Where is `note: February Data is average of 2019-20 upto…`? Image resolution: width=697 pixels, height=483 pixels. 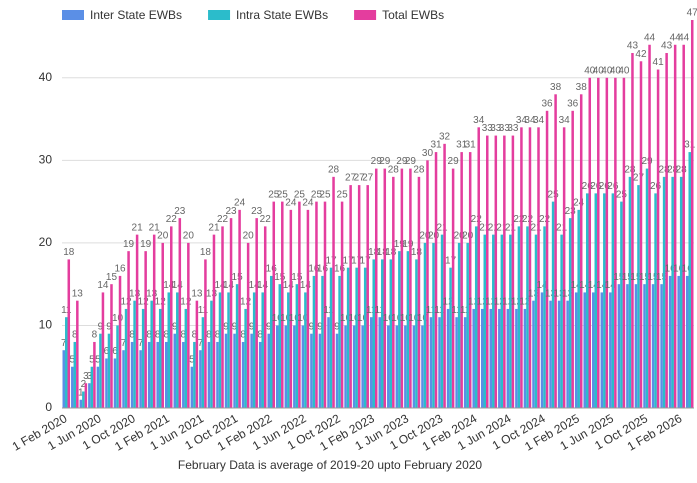
note: February Data is average of 2019-20 upto… is located at coordinates (330, 465).